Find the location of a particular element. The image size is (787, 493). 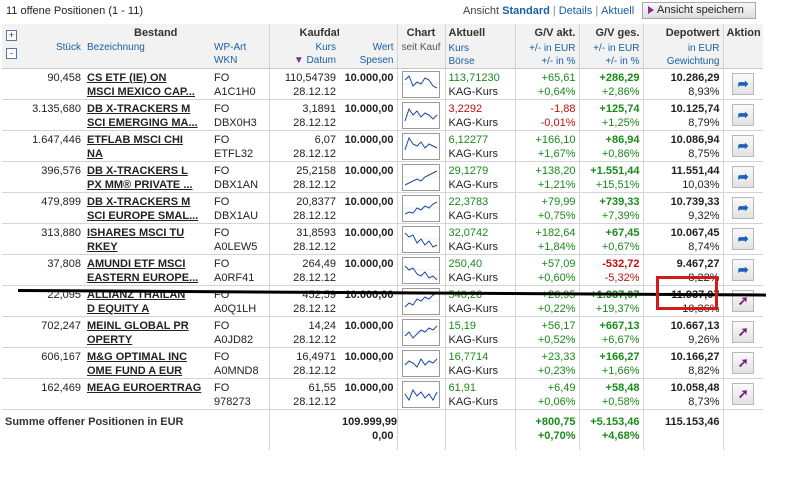

cell-bezeichnung: MEAG EUROERTRAG is located at coordinates (147, 394).